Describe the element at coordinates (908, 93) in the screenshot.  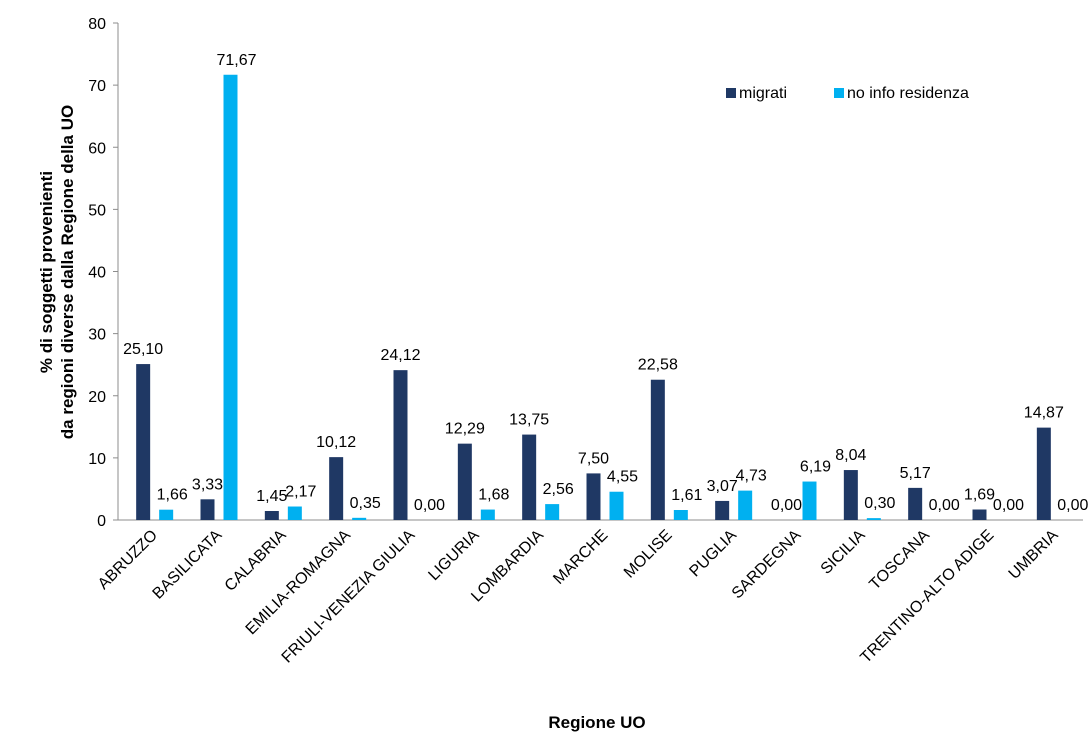
I see `legend-label: no info residenza` at that location.